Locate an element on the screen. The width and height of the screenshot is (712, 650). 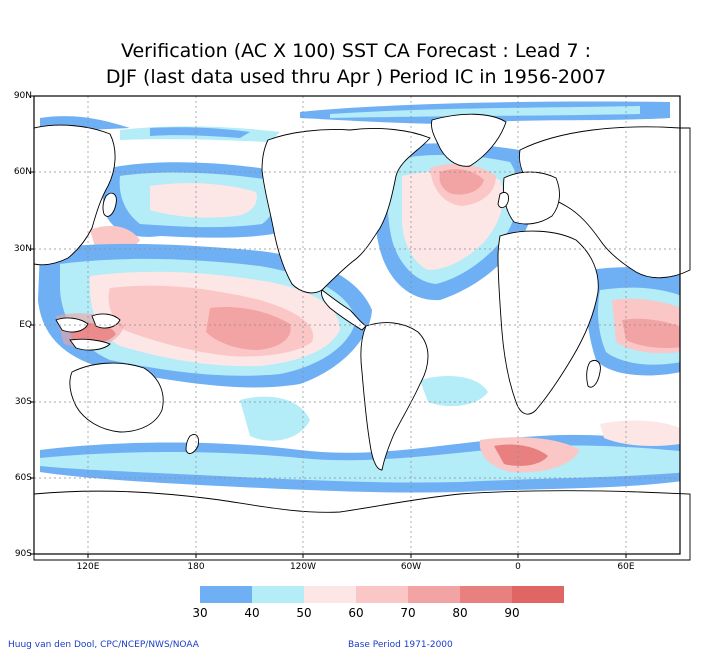
madagascar is located at coordinates (593, 374).